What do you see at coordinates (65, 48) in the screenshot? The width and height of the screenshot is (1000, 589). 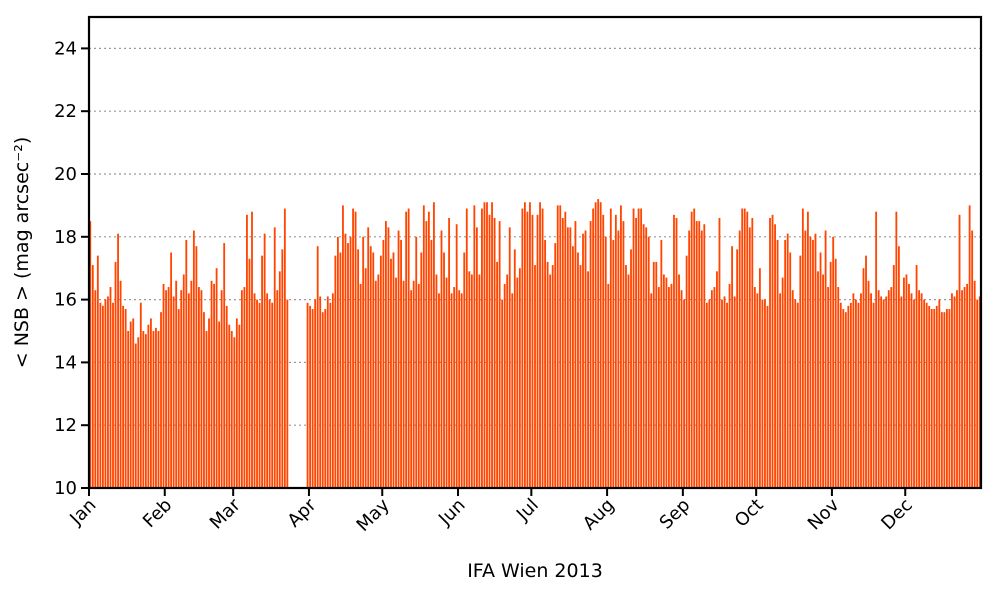 I see `y-tick-label-24: 24` at bounding box center [65, 48].